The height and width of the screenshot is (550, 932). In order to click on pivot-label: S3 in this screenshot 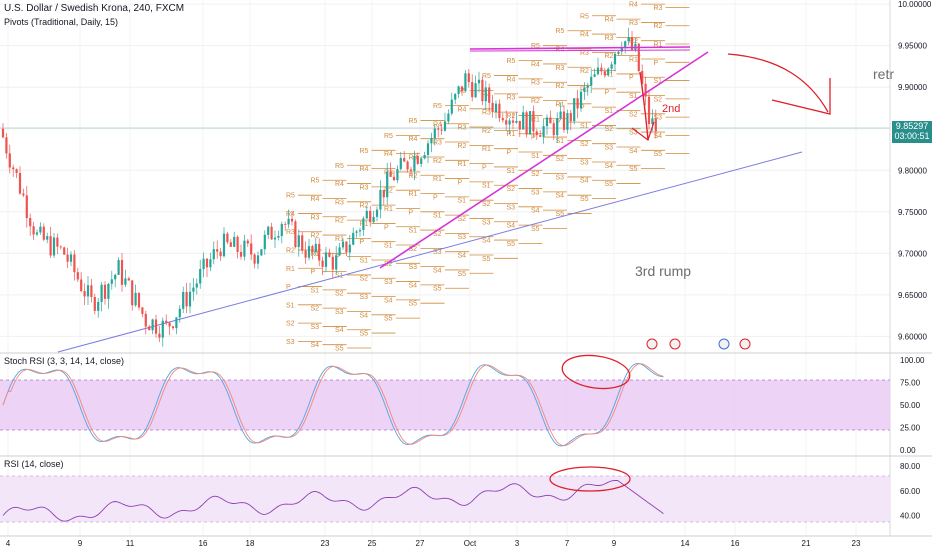, I will do `click(462, 237)`.